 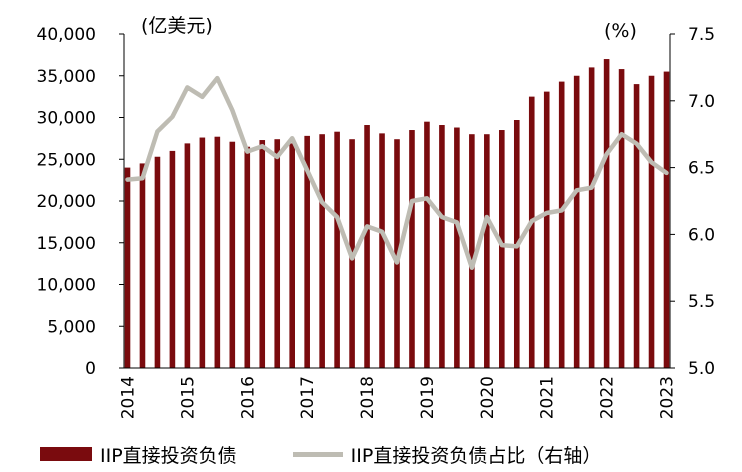 What do you see at coordinates (620, 31) in the screenshot?
I see `right-unit-label: (%)` at bounding box center [620, 31].